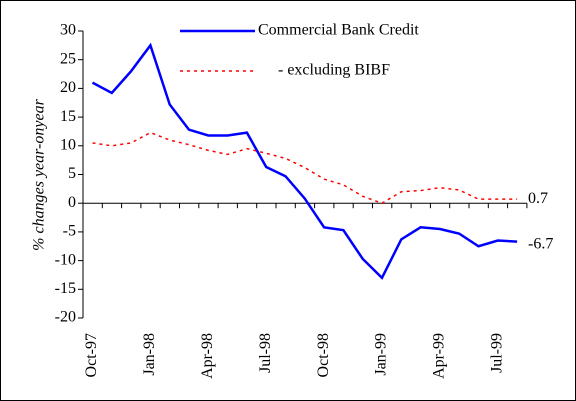  Describe the element at coordinates (496, 353) in the screenshot. I see `x-tick-label: Jul-99` at that location.